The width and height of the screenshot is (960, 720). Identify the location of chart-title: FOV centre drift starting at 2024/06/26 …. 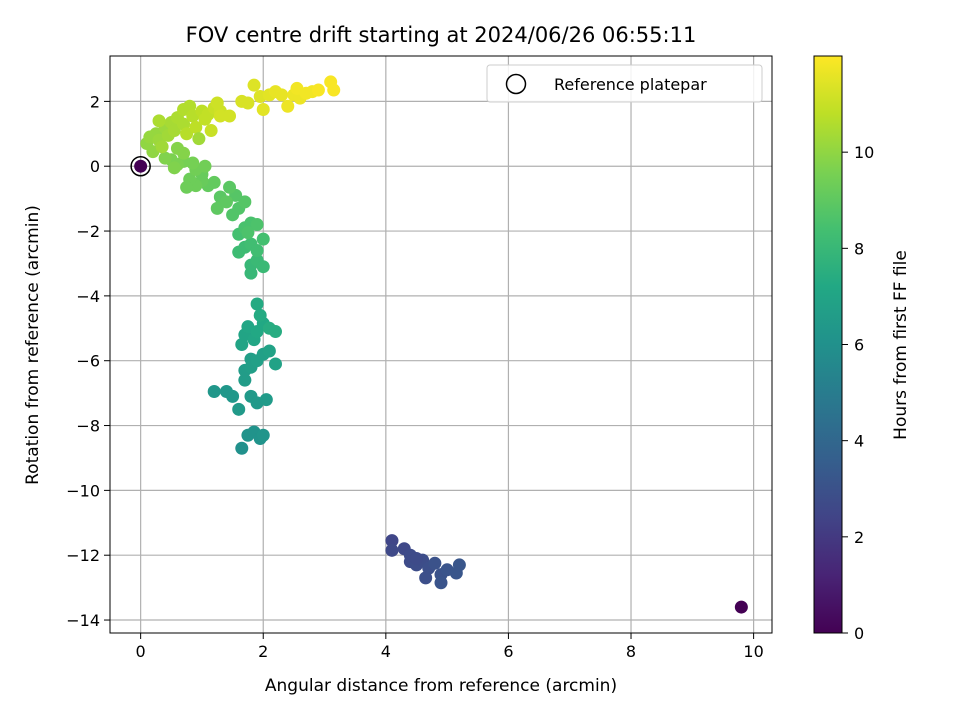
(441, 35).